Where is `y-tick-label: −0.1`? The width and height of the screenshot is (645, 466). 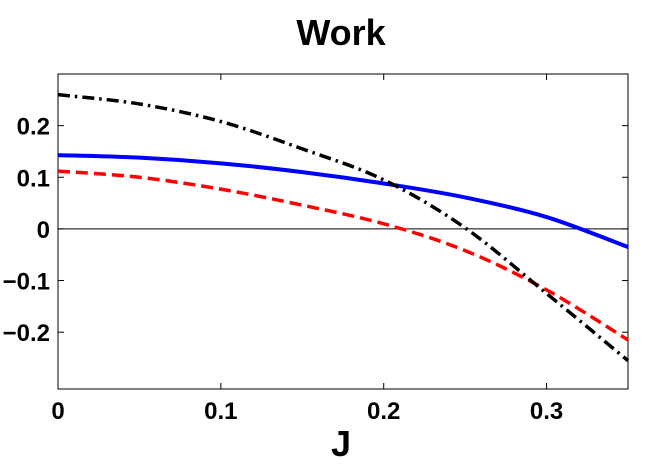
y-tick-label: −0.1 is located at coordinates (26, 282).